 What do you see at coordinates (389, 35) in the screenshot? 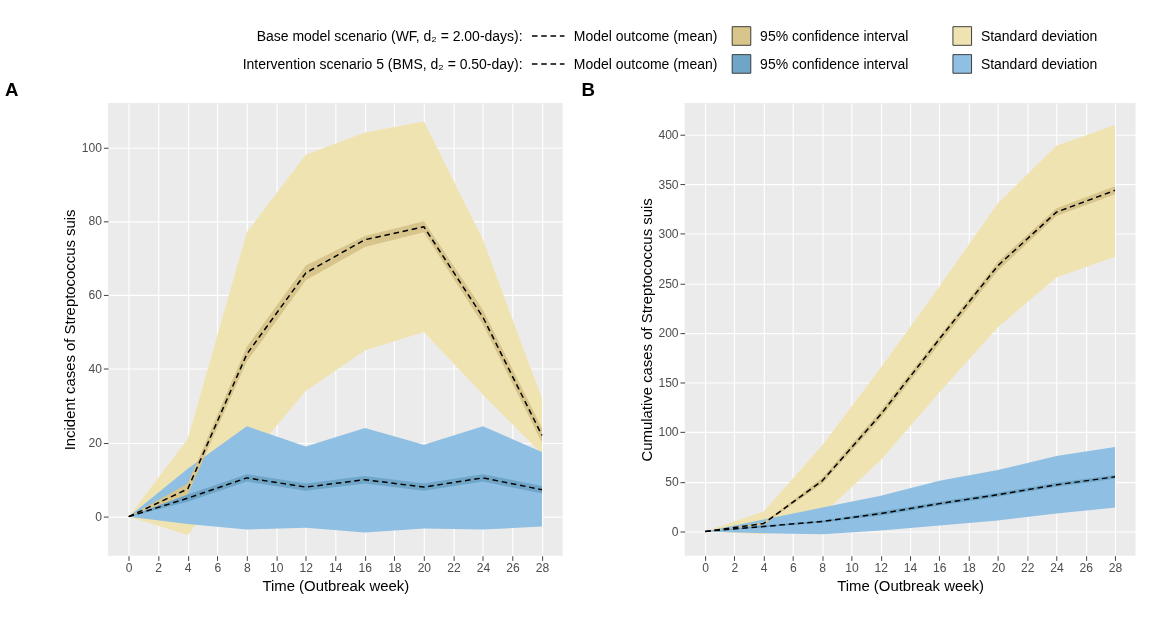
I see `text: Base model scenario (WF, d₂ = 2.00-days):` at bounding box center [389, 35].